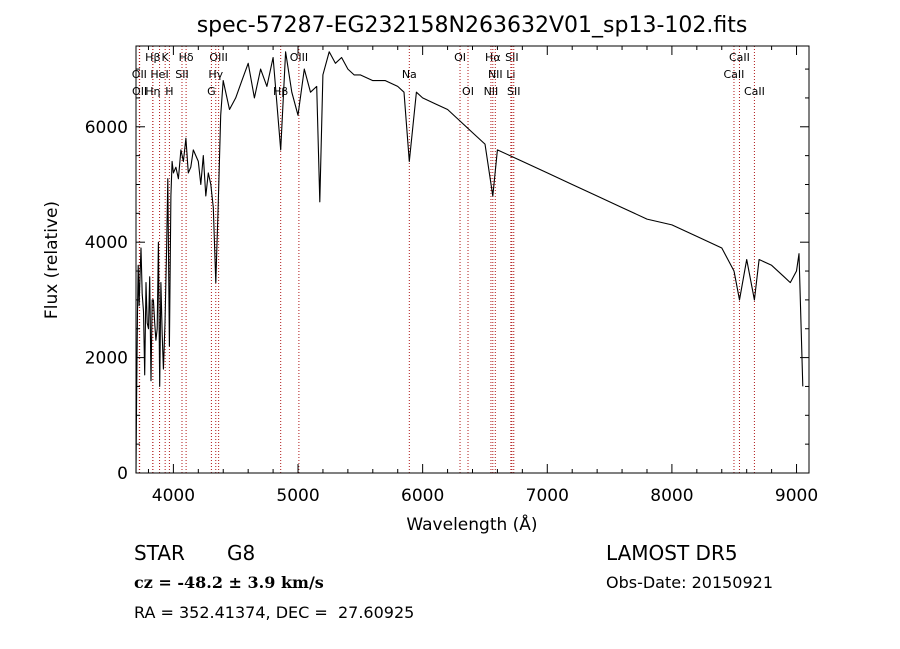  What do you see at coordinates (152, 91) in the screenshot?
I see `spectral-line-label: Hη` at bounding box center [152, 91].